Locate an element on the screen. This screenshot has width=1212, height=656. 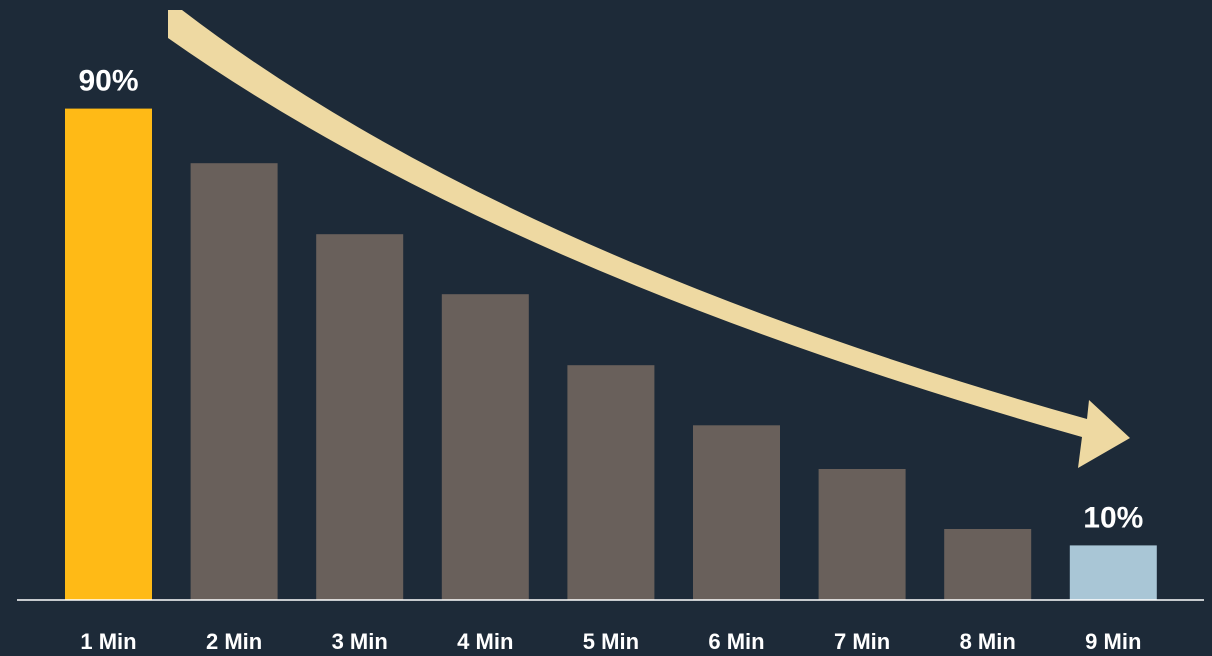
x-tick-label: 1 Min is located at coordinates (108, 641).